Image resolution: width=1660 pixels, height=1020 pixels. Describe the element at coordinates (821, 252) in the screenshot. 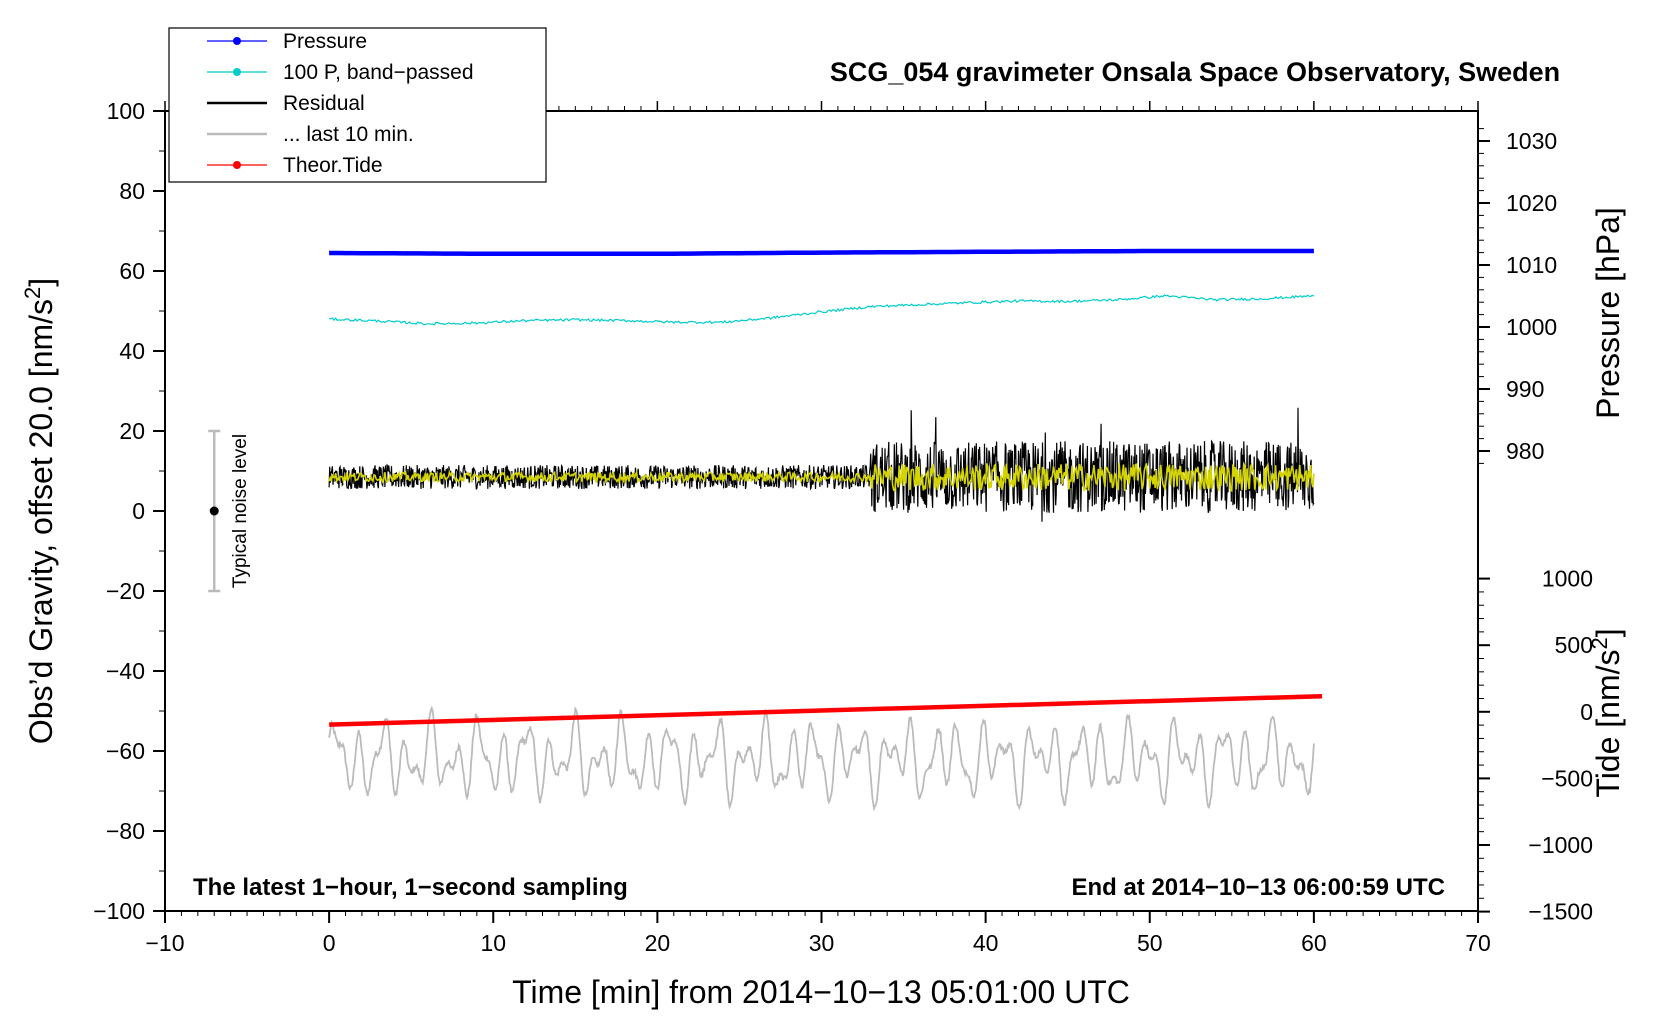

I see `series-pressure` at that location.